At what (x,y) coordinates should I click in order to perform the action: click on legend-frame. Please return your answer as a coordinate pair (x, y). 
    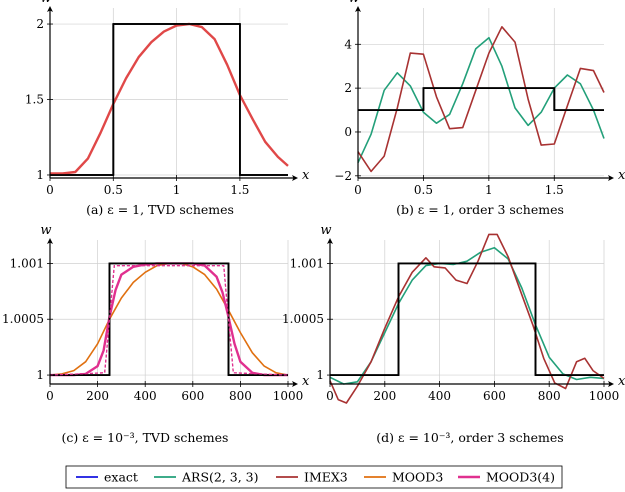
    Looking at the image, I should click on (314, 477).